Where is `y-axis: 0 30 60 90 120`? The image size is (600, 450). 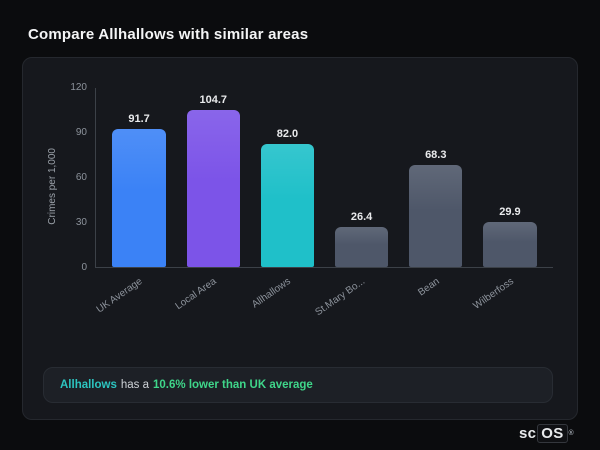 y-axis: 0 30 60 90 120 is located at coordinates (78, 177).